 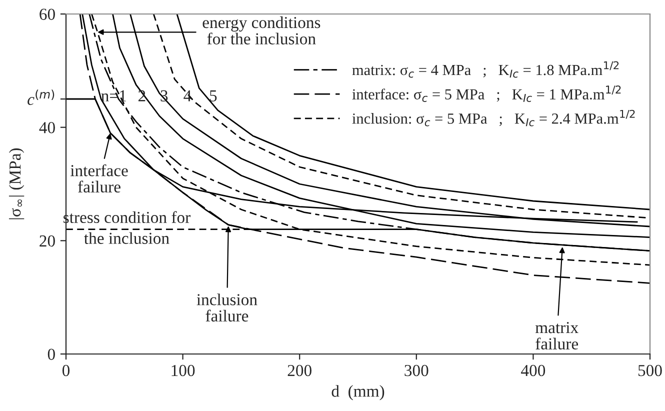 What do you see at coordinates (493, 118) in the screenshot?
I see `legend-label: inclusion: σ$_{c}$ = 5 MPa ; K$_{Ic}$ = 2.4 MPa.m$^{1/2}$` at bounding box center [493, 118].